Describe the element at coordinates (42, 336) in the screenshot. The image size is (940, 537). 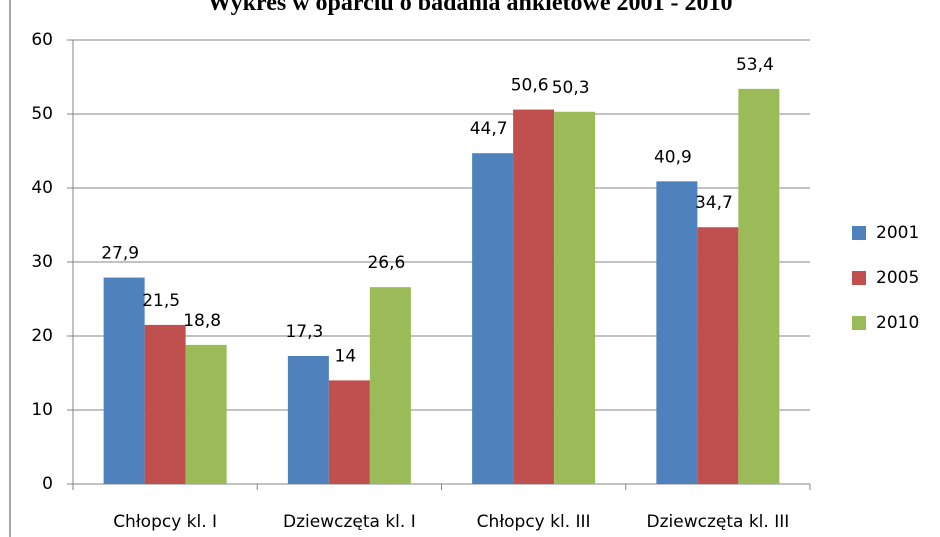
I see `y-tick-label: 20` at that location.